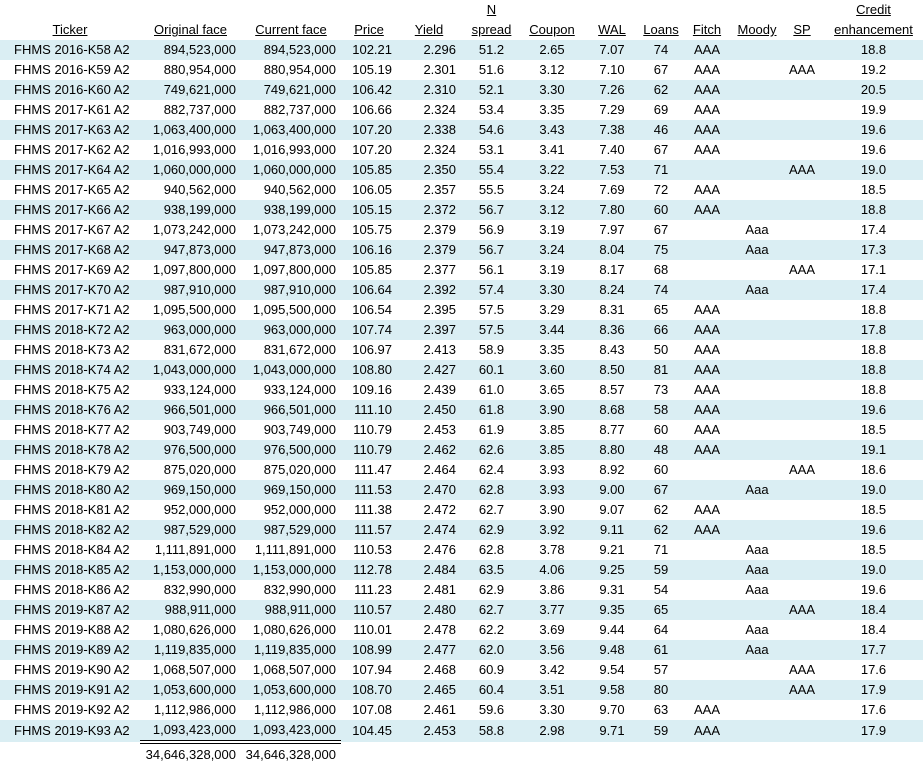 The height and width of the screenshot is (766, 923). I want to click on cell-yield: 2.461, so click(439, 709).